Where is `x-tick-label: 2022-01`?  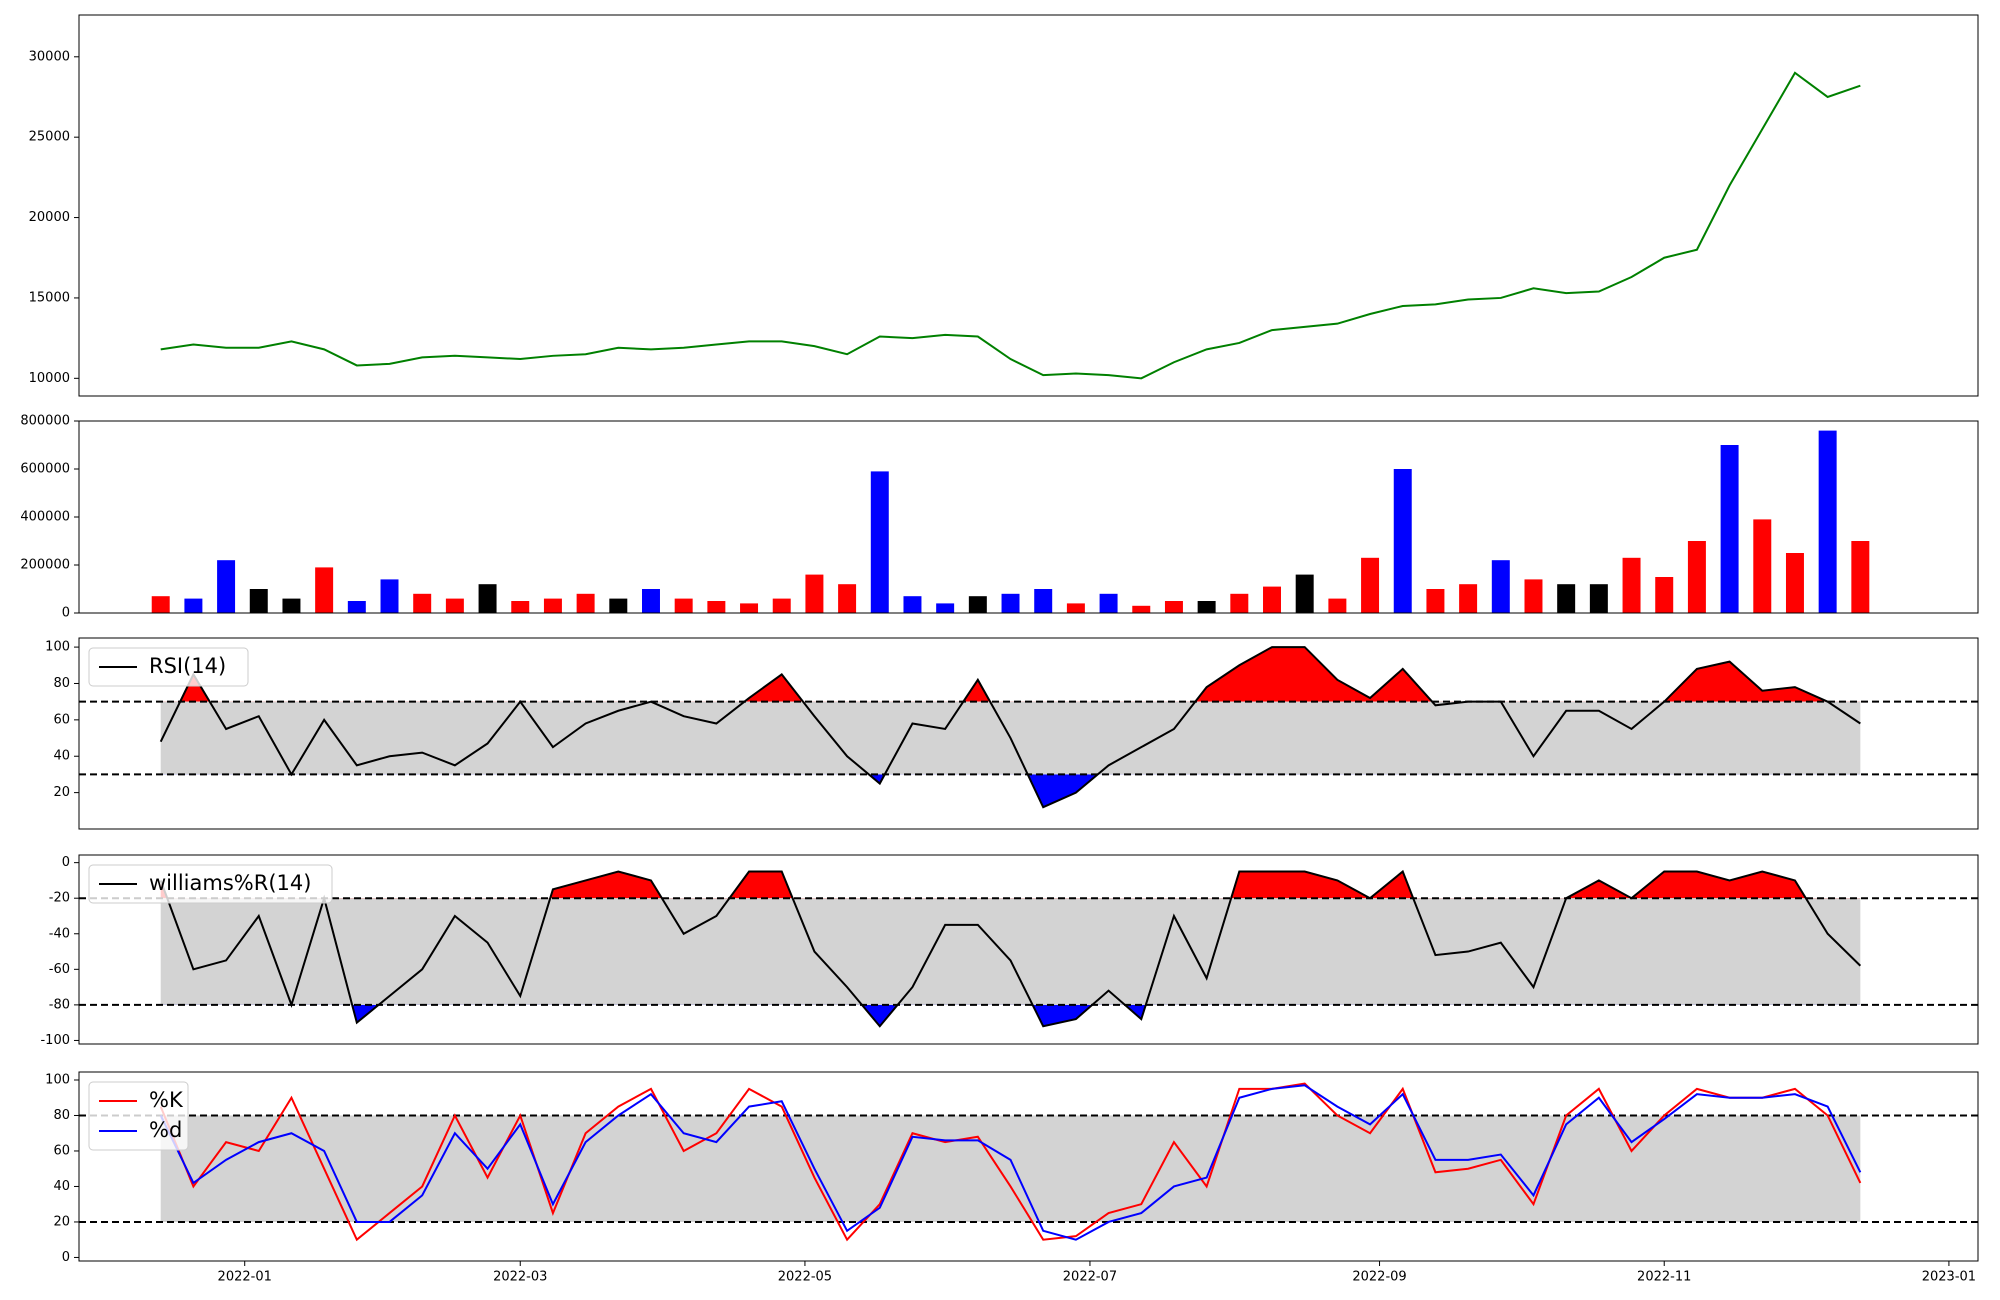
x-tick-label: 2022-01 is located at coordinates (245, 1277).